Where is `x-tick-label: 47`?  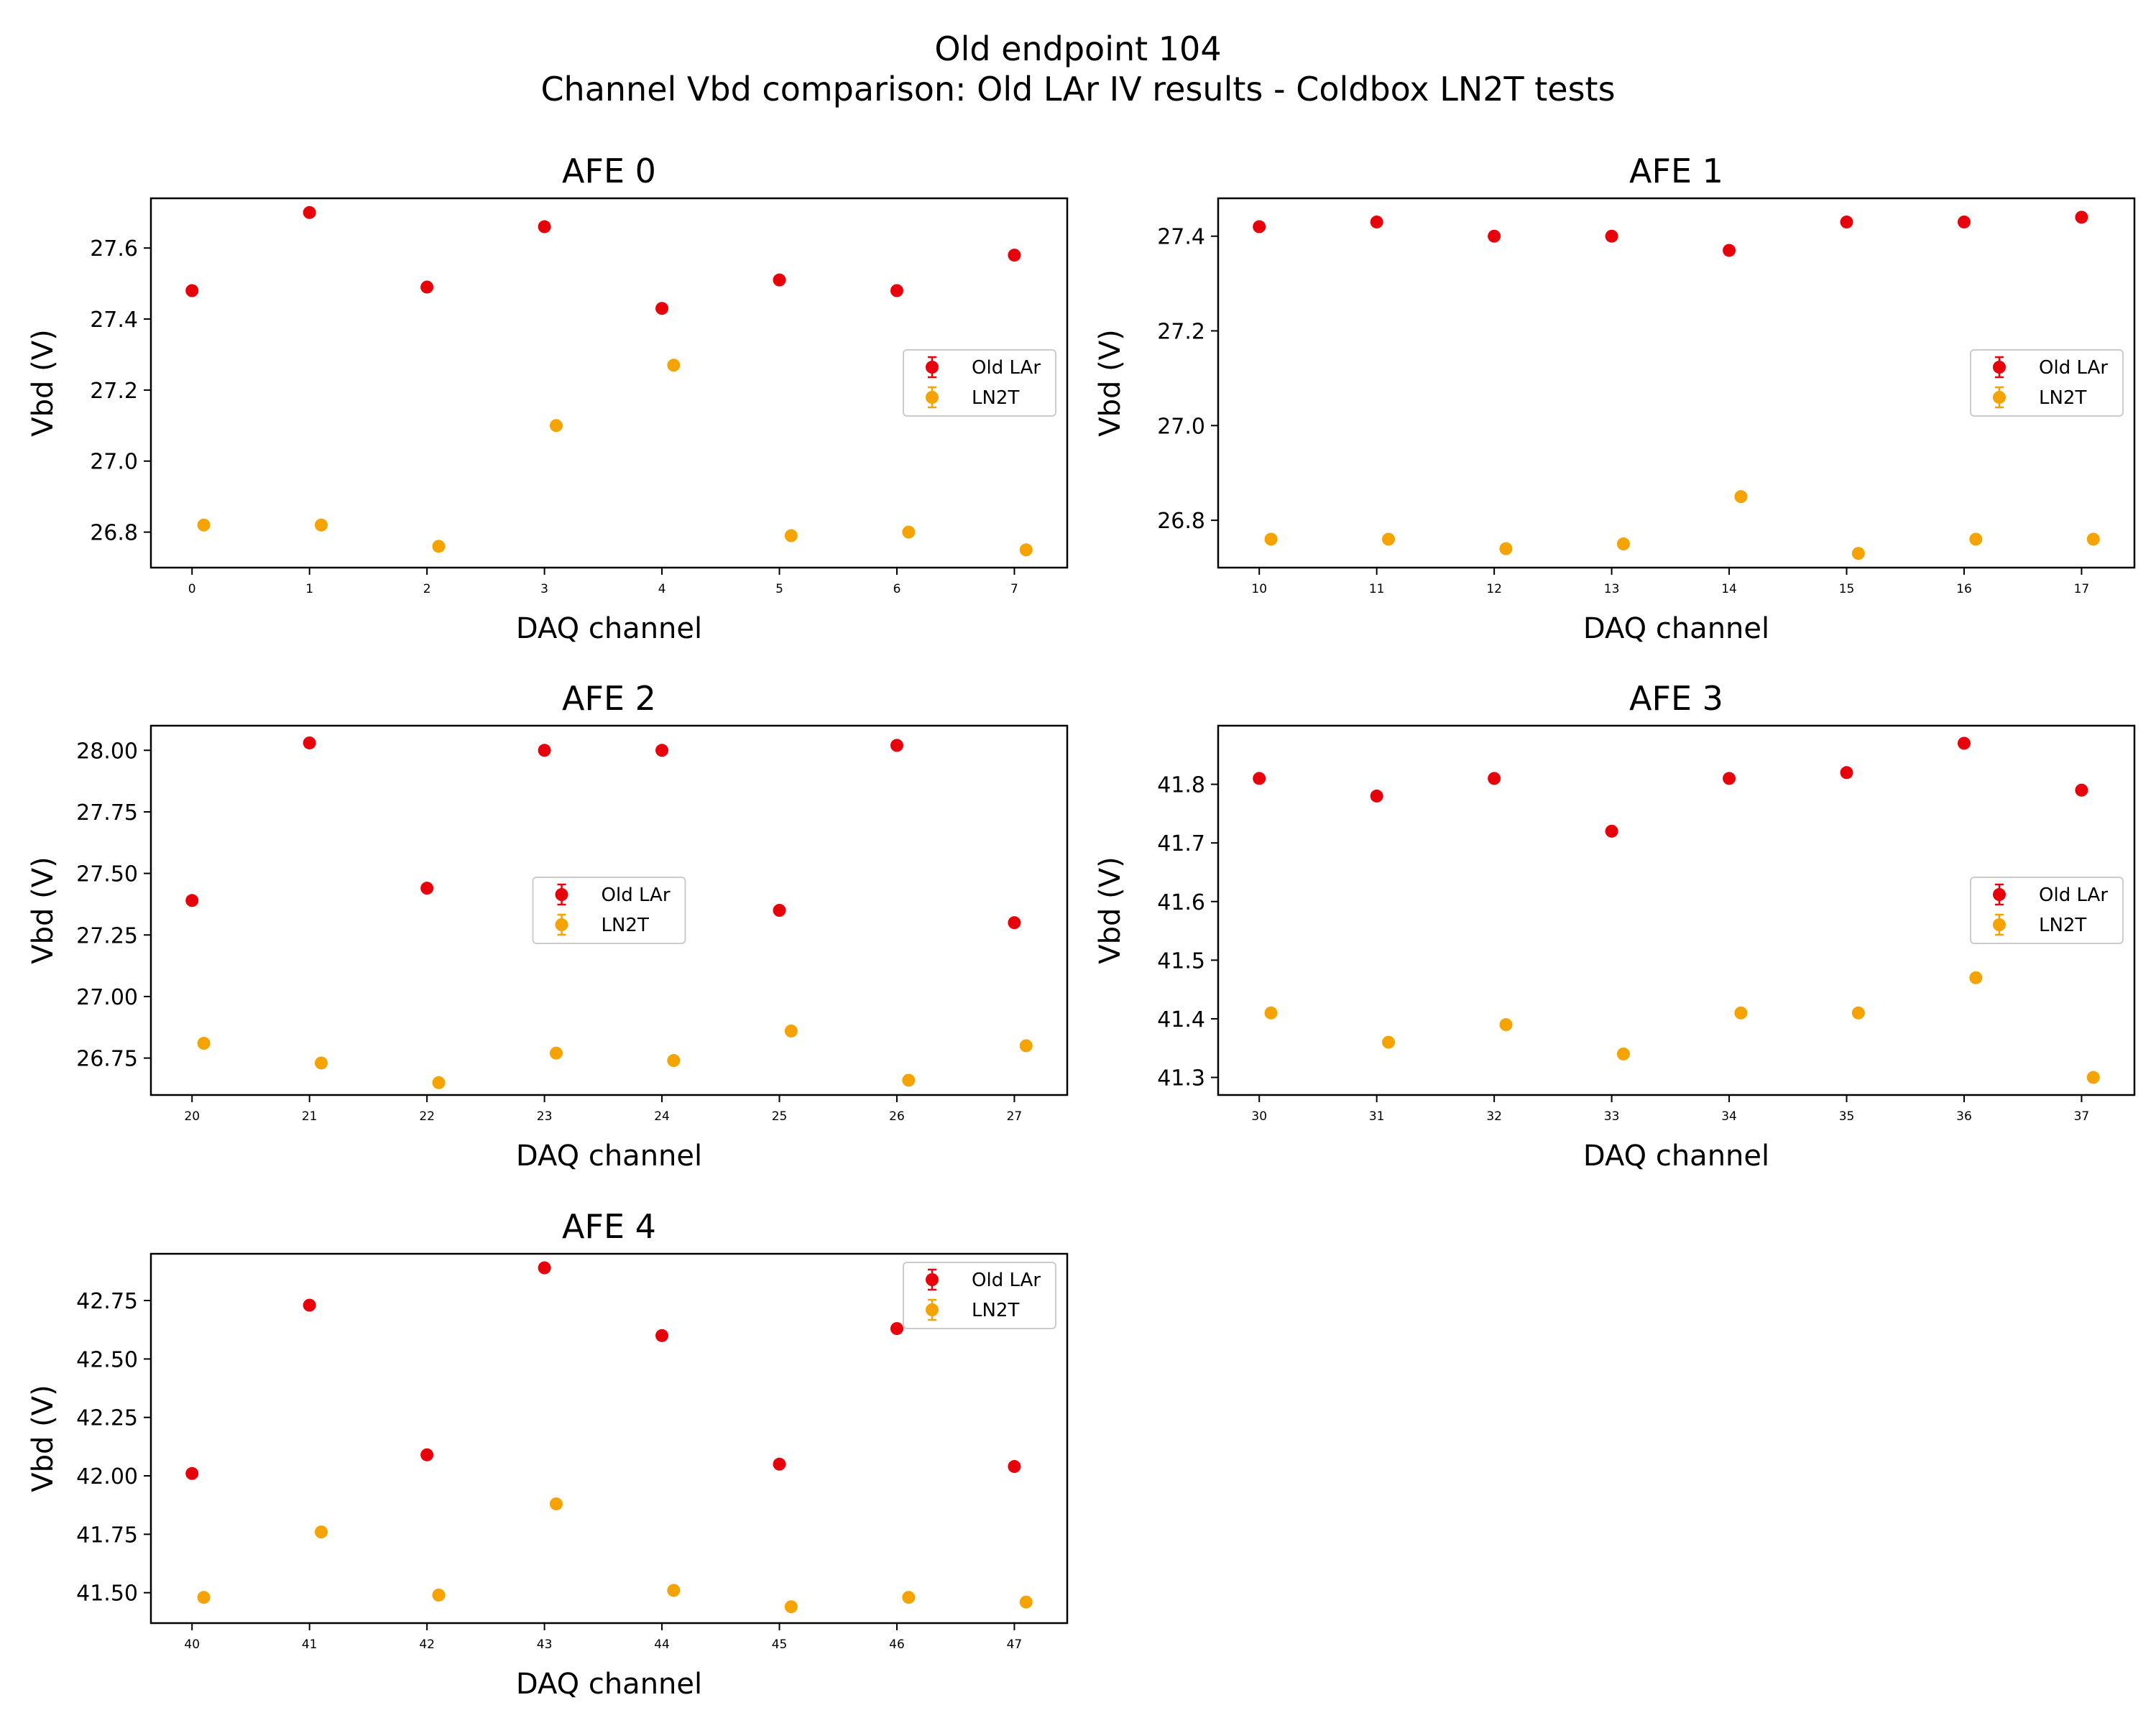 x-tick-label: 47 is located at coordinates (1015, 1645).